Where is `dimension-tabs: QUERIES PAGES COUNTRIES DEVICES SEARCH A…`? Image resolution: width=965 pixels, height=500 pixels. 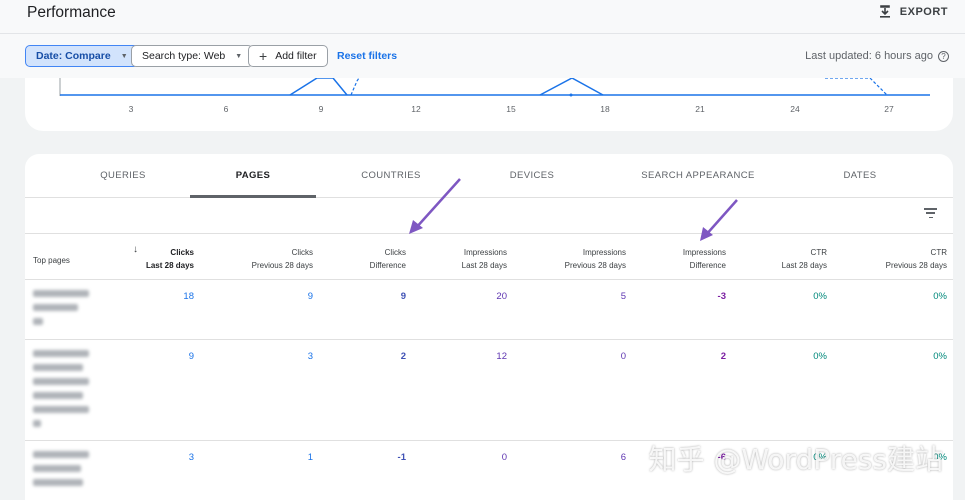
dimension-tabs: QUERIES PAGES COUNTRIES DEVICES SEARCH A… is located at coordinates (489, 176).